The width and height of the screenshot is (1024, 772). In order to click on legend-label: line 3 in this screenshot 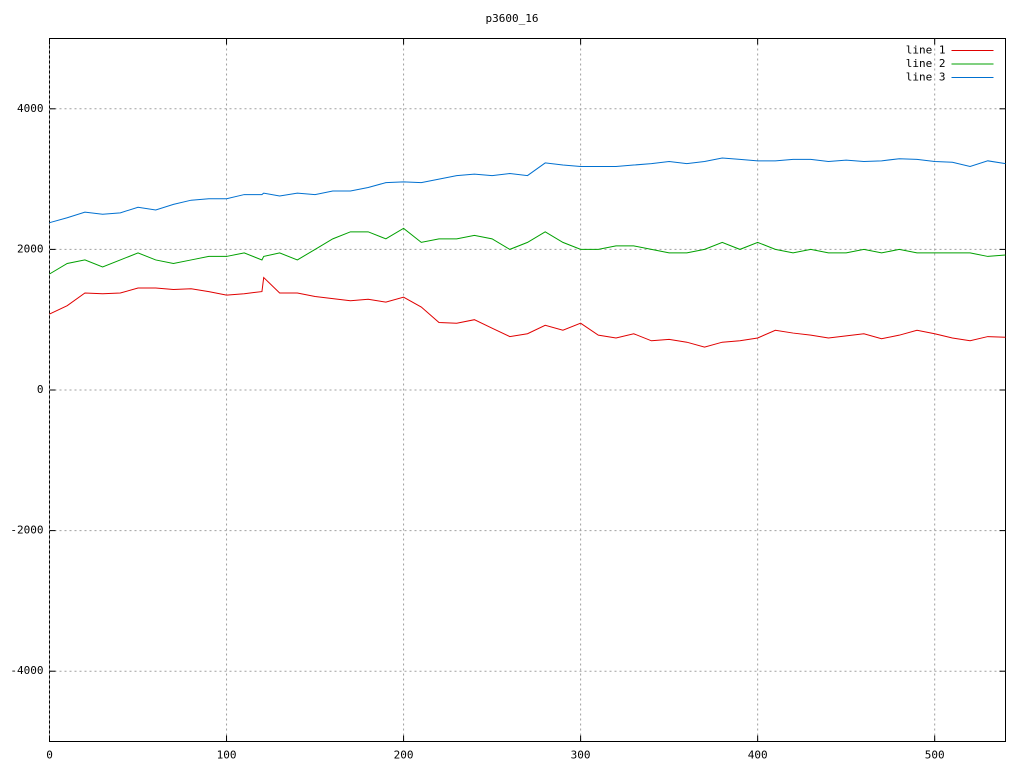, I will do `click(926, 77)`.